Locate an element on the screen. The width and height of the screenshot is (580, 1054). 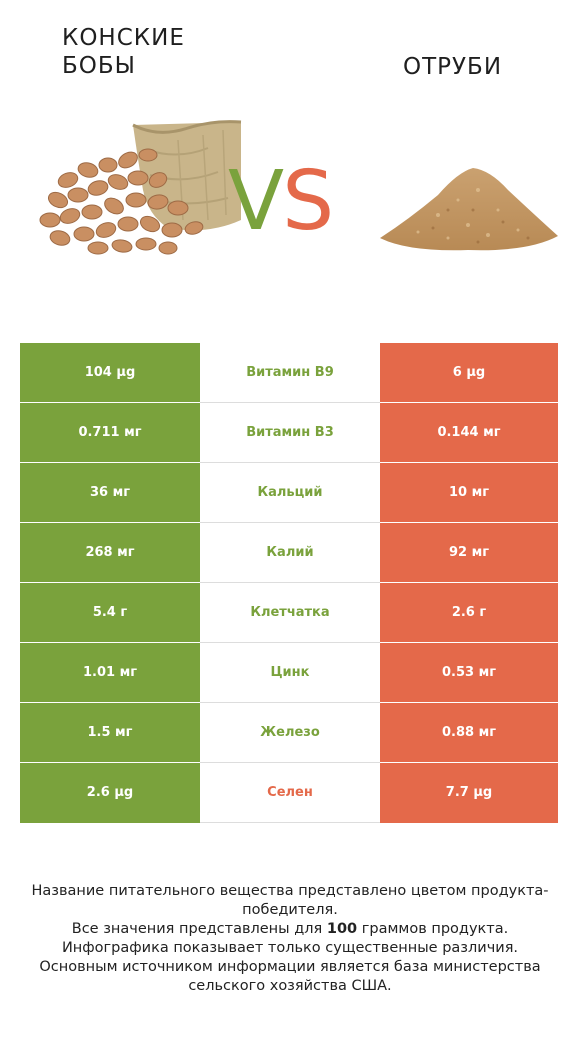
comparison-row: 2.6 µg Селен 7.7 µg is located at coordinates (289, 792).